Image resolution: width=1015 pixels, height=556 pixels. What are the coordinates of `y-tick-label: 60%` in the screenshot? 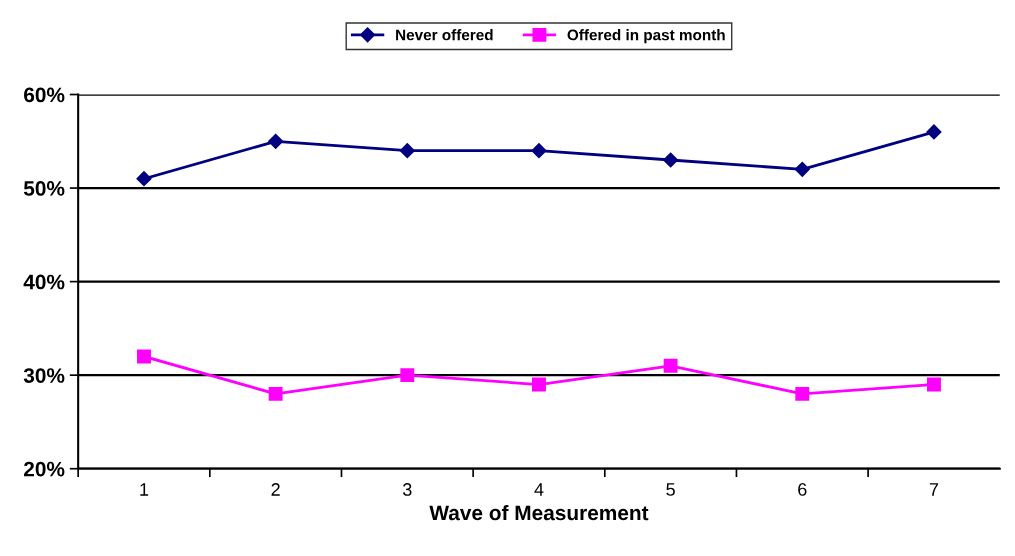 It's located at (44, 95).